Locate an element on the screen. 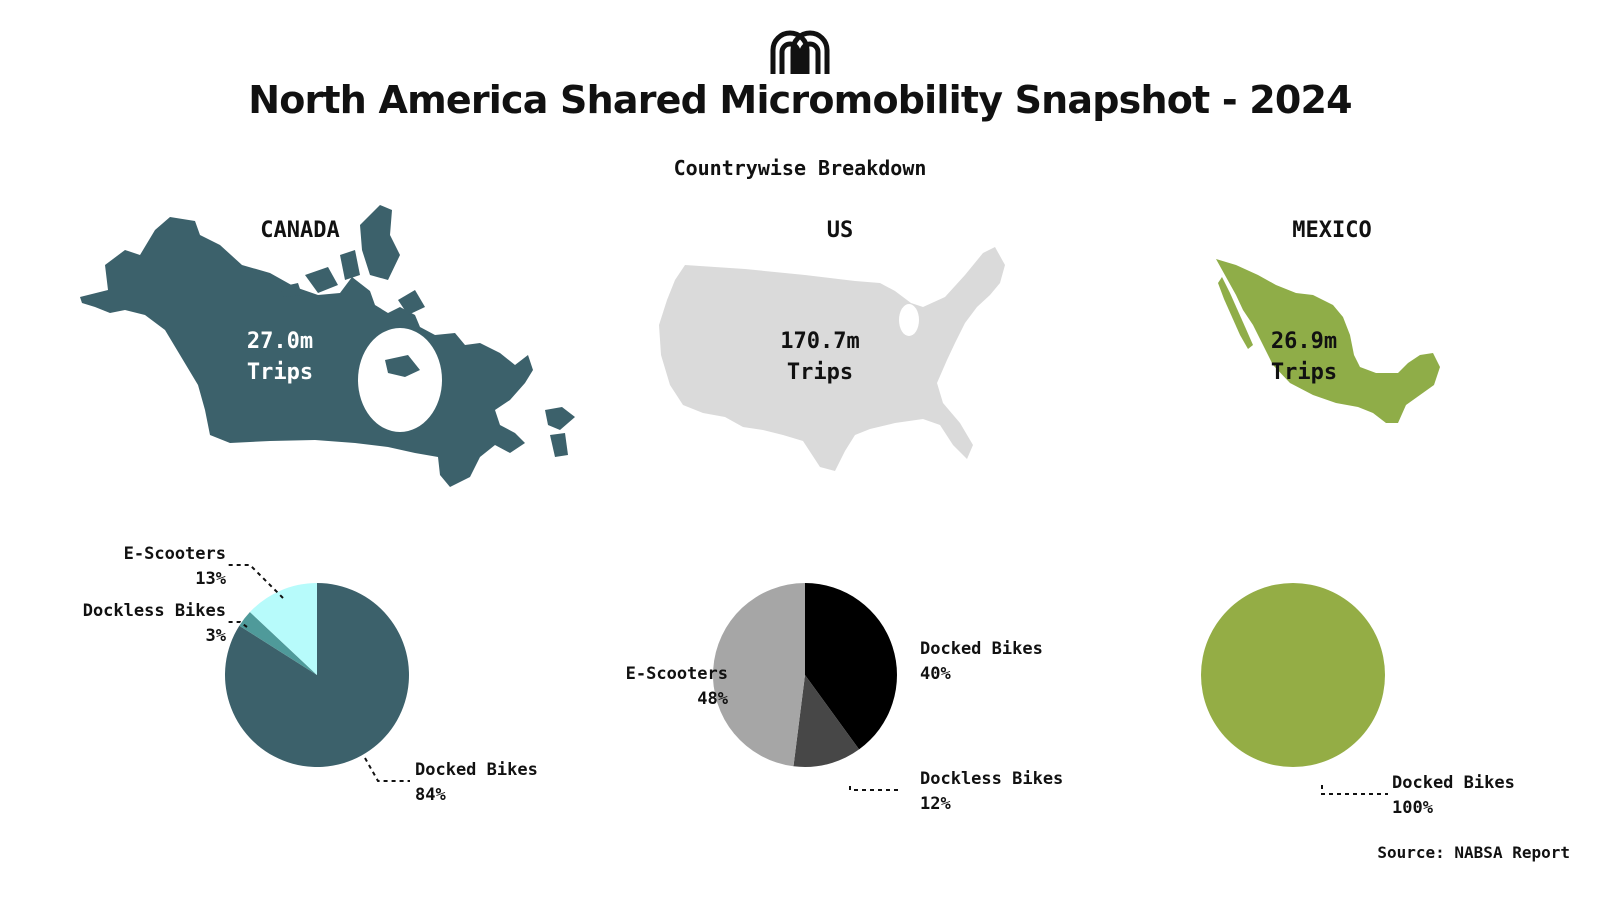 This screenshot has height=900, width=1600. slice-label-value: 48% is located at coordinates (712, 699).